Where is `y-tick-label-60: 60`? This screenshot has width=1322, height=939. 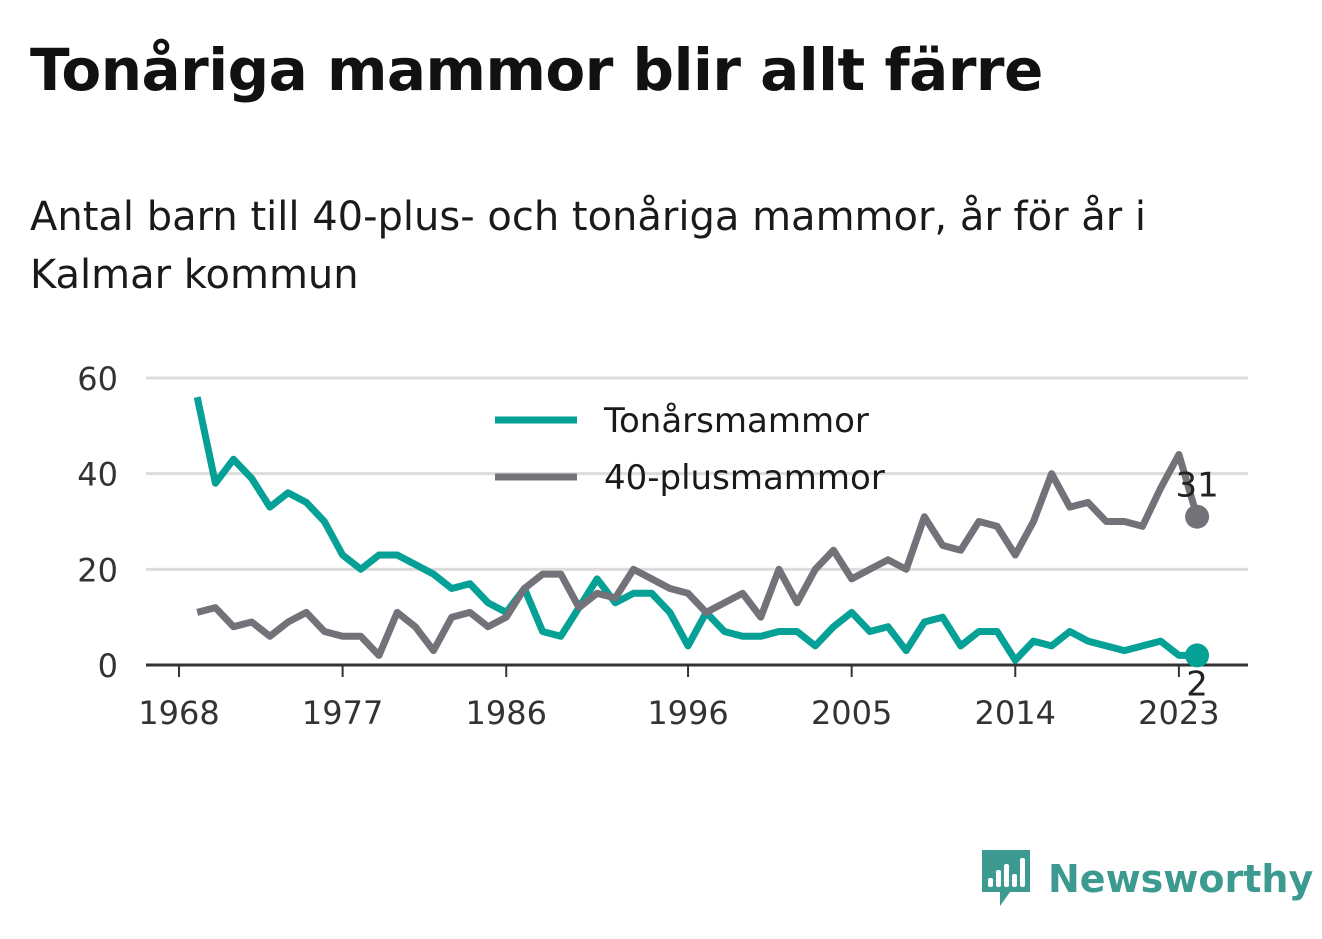
y-tick-label-60: 60 is located at coordinates (97, 379).